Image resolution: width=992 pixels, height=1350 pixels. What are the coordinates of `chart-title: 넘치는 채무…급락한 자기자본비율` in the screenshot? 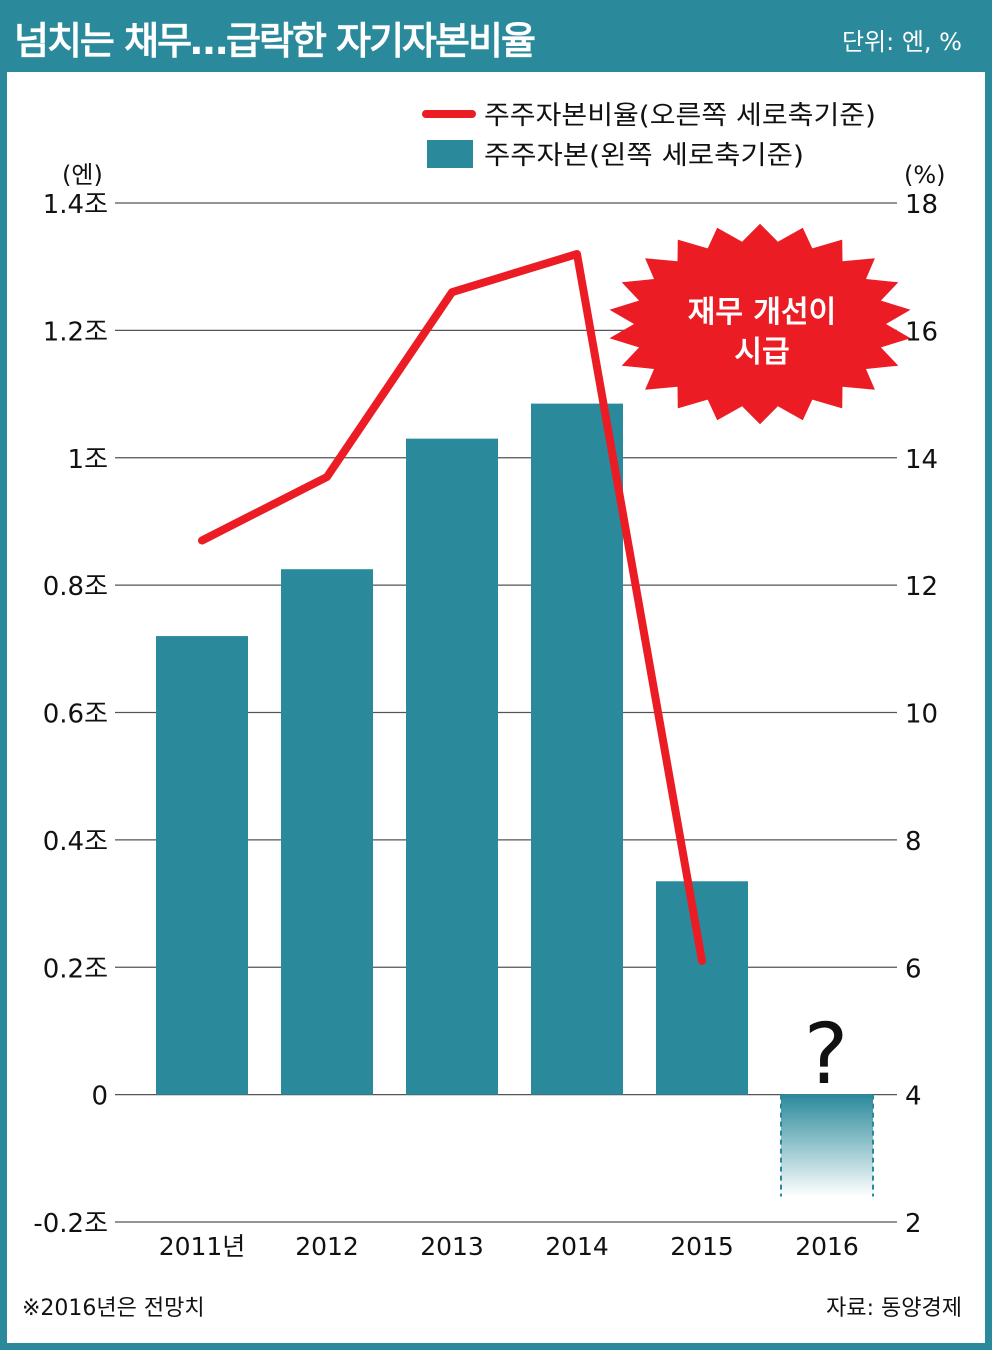 It's located at (275, 41).